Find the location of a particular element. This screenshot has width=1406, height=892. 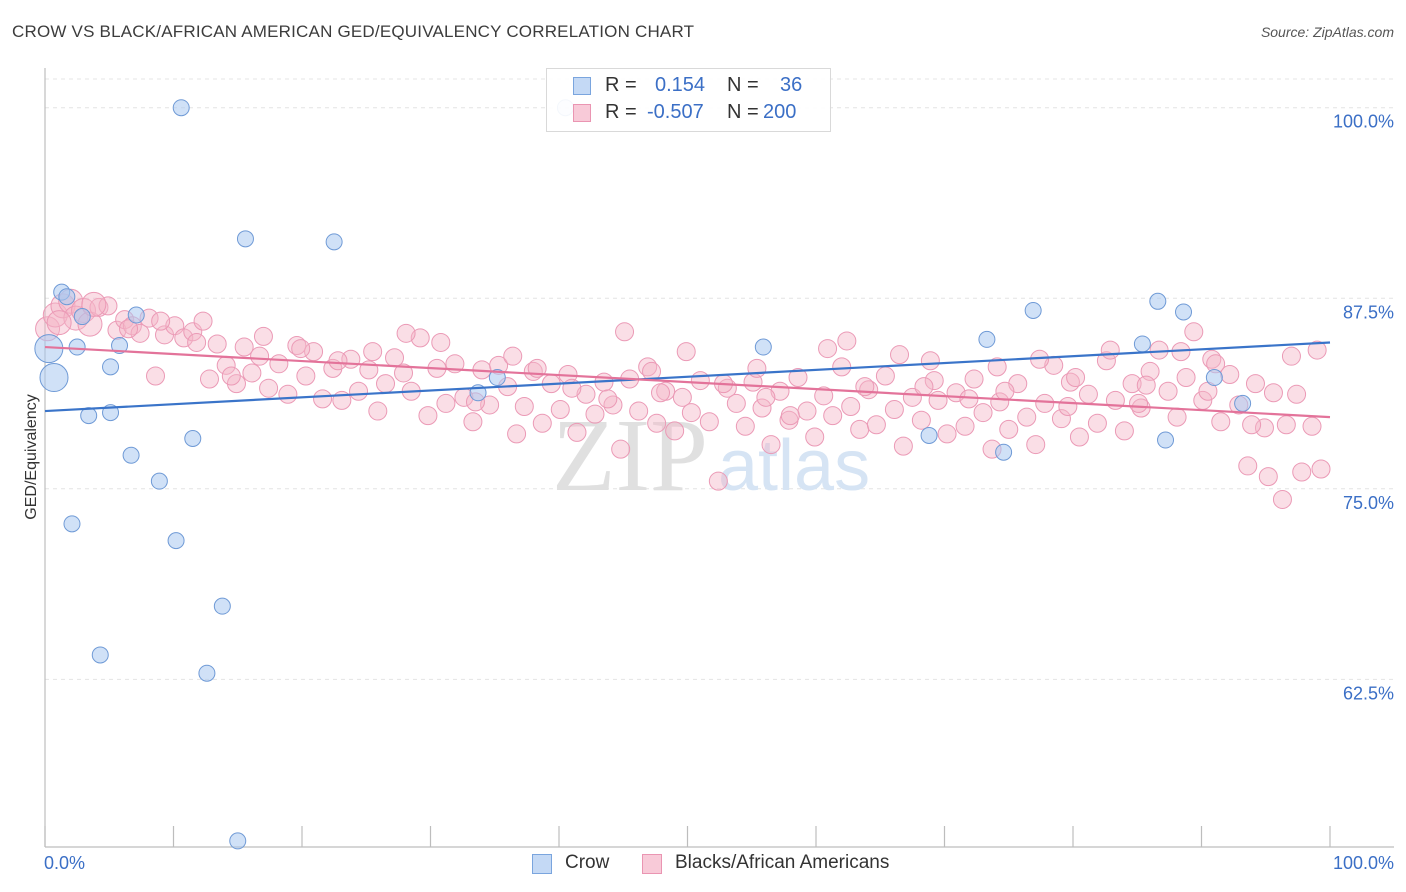

legend-n-label: N = is located at coordinates (743, 85).